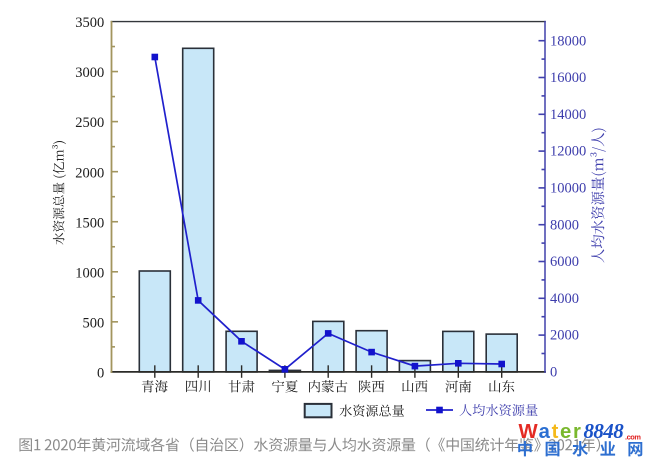 This screenshot has height=466, width=648. What do you see at coordinates (564, 225) in the screenshot?
I see `svg-text: 8000` at bounding box center [564, 225].